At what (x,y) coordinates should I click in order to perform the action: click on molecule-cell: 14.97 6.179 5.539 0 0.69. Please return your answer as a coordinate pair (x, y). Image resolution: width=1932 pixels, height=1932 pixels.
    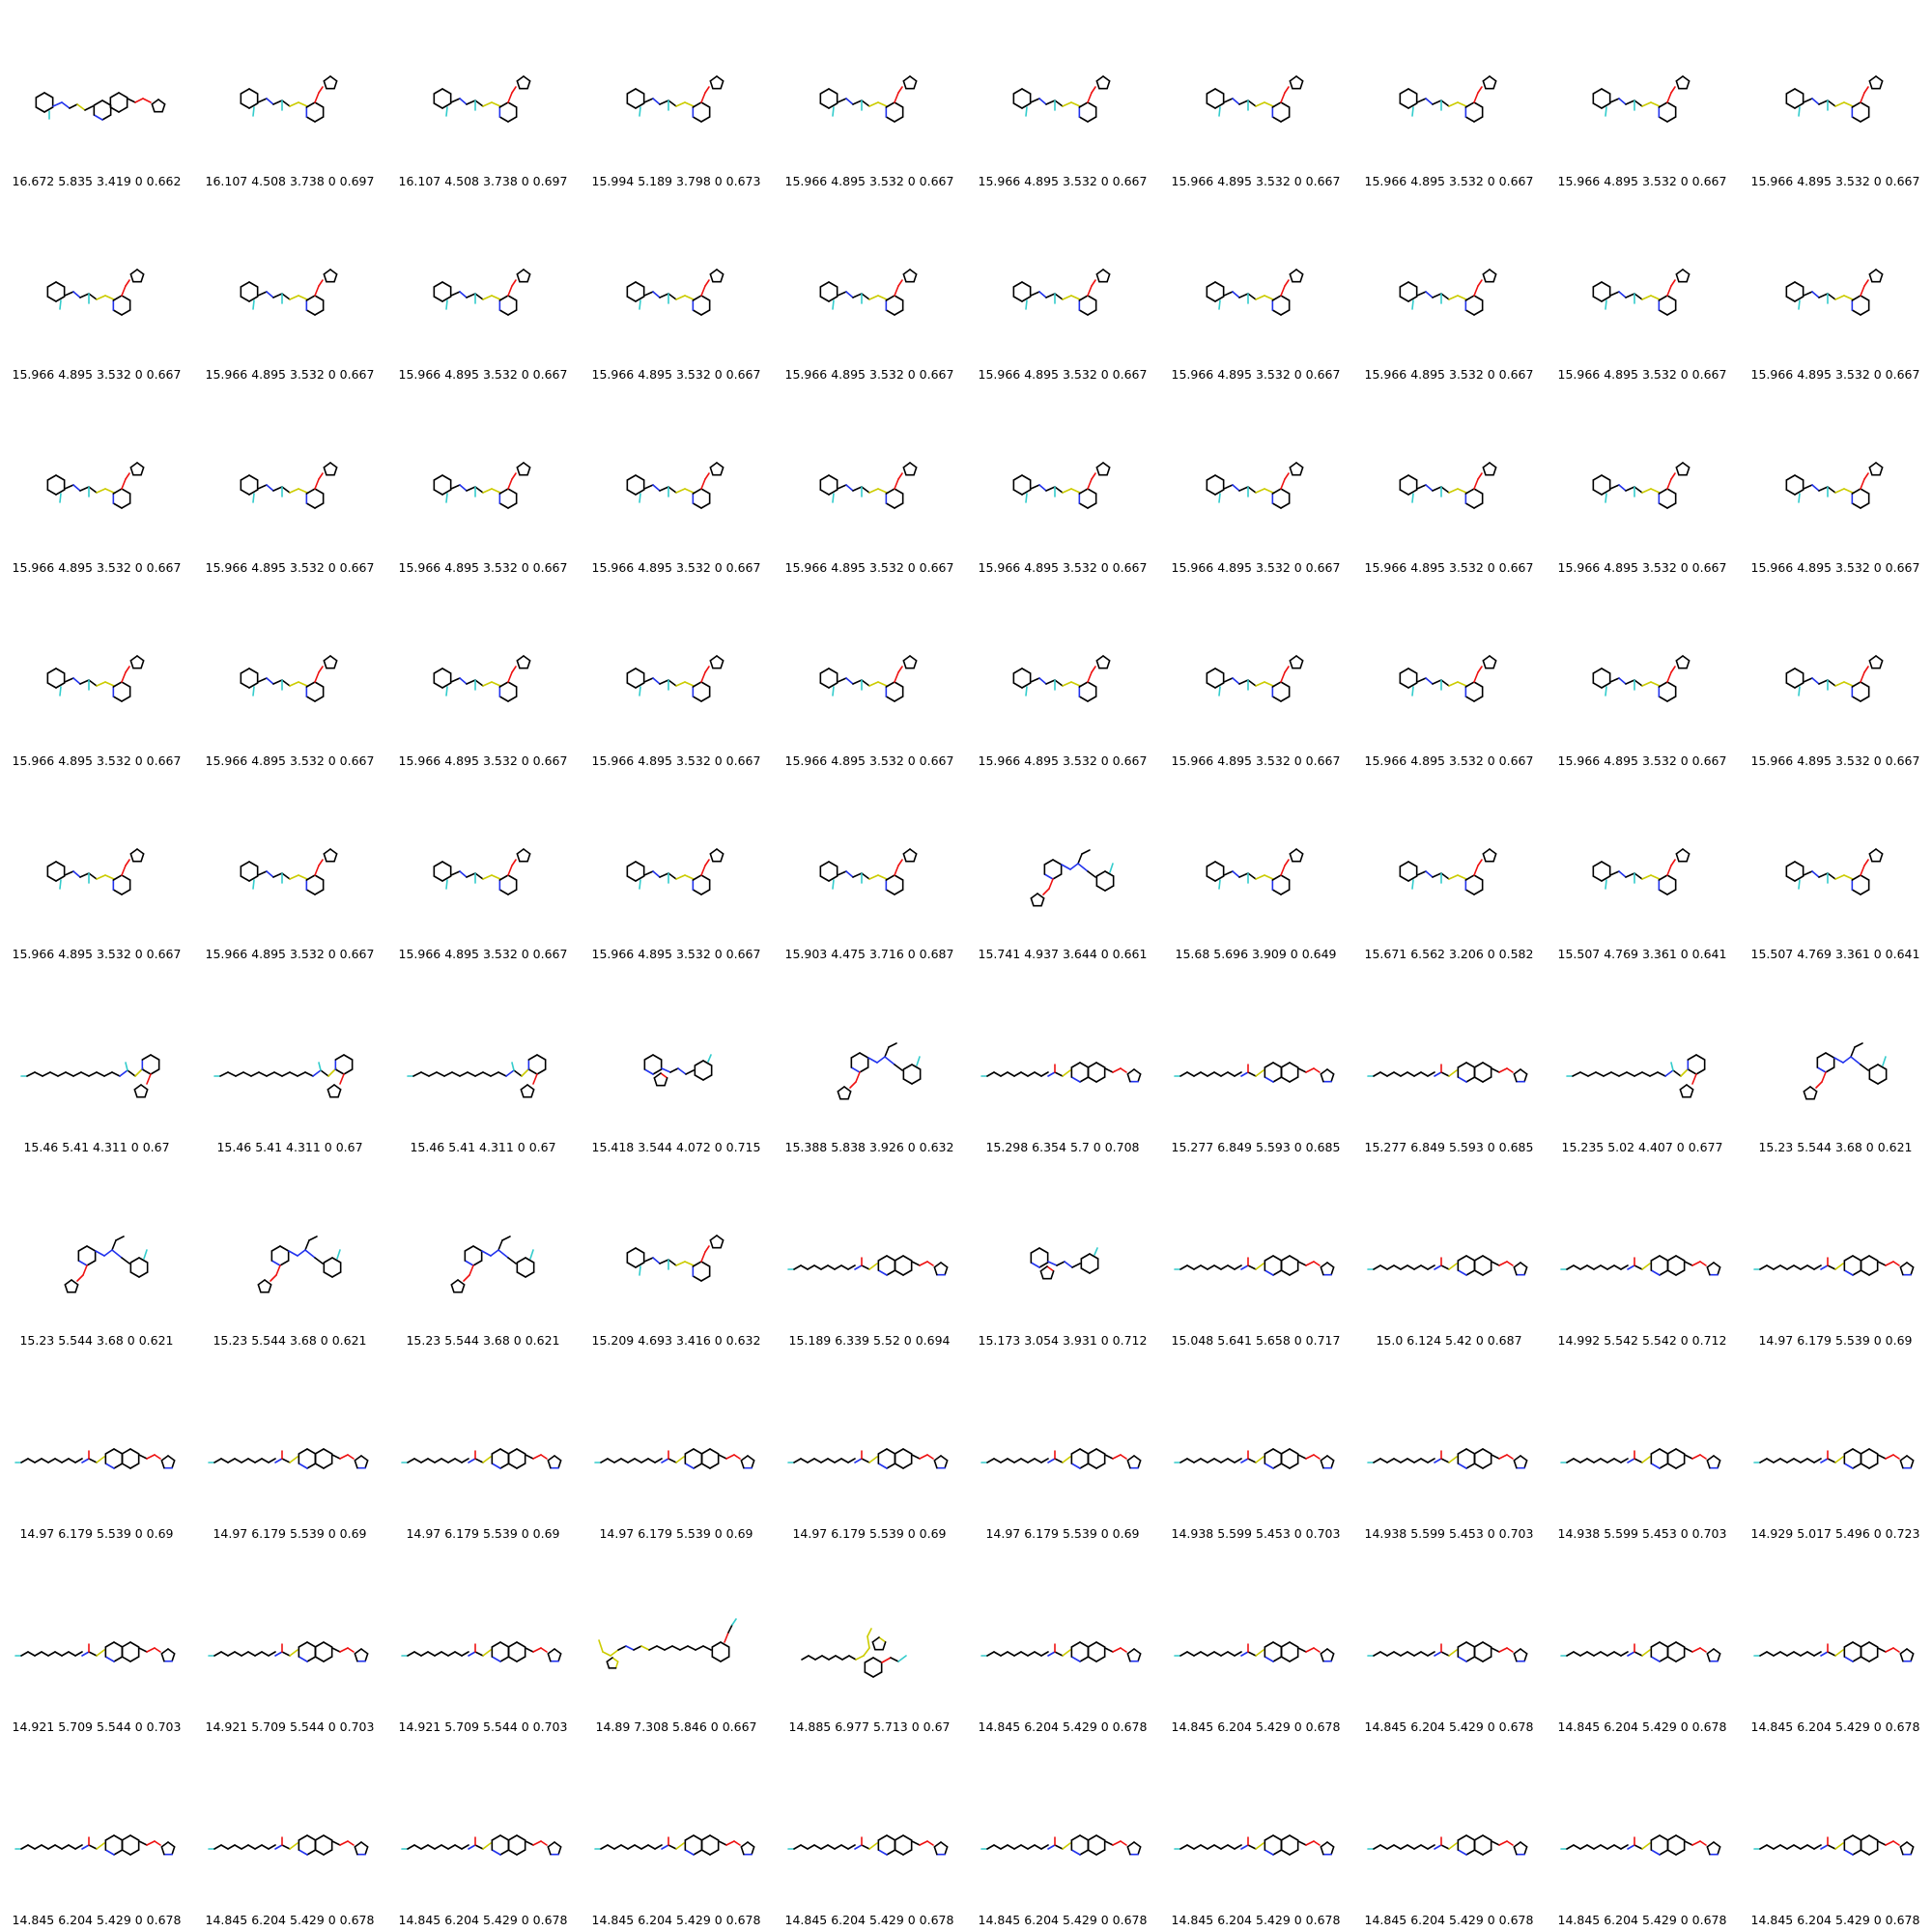
    Looking at the image, I should click on (1062, 1449).